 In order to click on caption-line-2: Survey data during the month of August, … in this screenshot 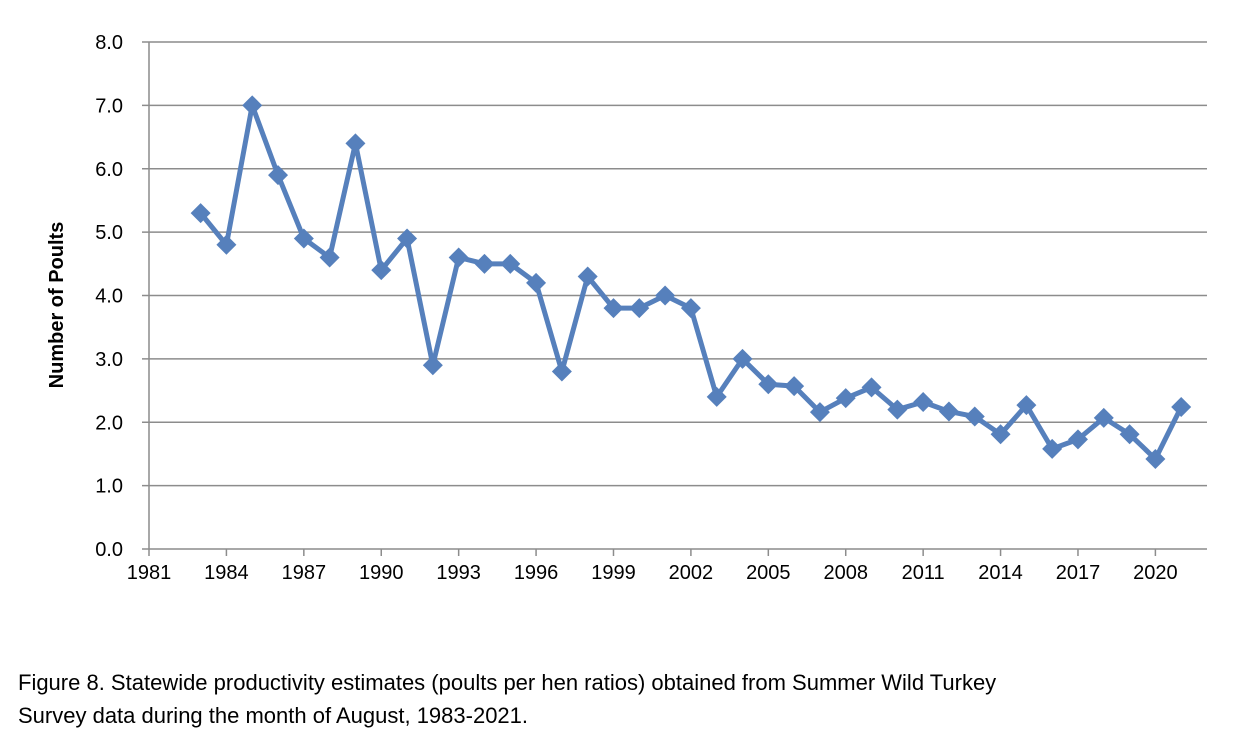, I will do `click(273, 715)`.